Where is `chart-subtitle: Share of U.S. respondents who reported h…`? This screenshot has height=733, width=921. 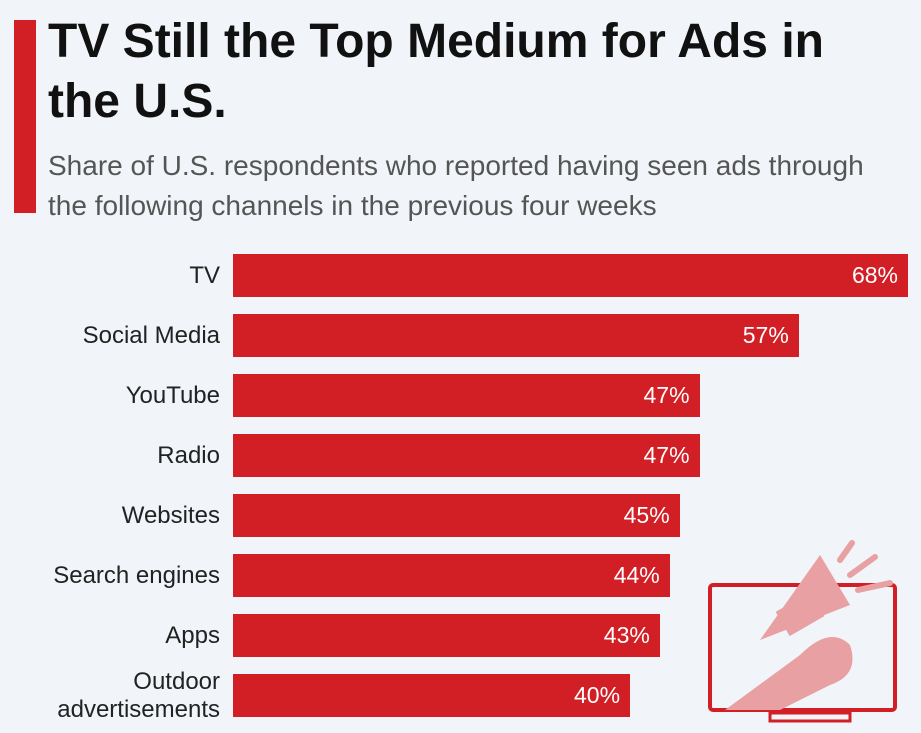 chart-subtitle: Share of U.S. respondents who reported h… is located at coordinates (456, 185).